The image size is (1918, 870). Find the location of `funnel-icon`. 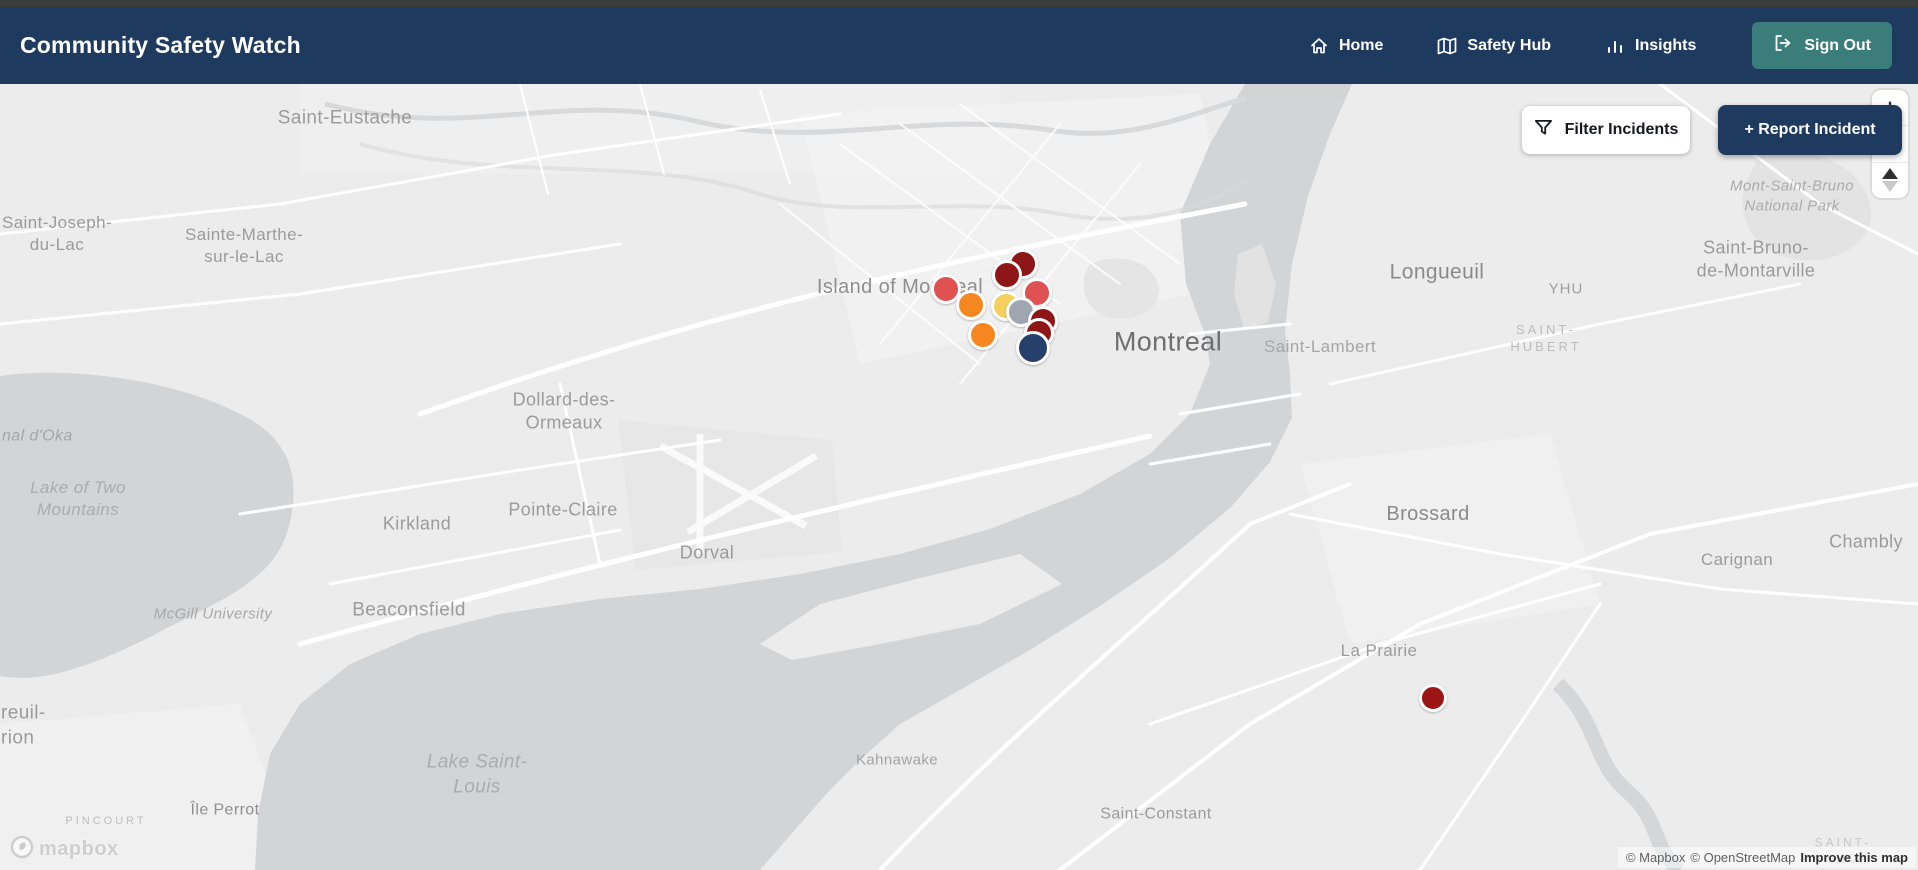

funnel-icon is located at coordinates (1543, 130).